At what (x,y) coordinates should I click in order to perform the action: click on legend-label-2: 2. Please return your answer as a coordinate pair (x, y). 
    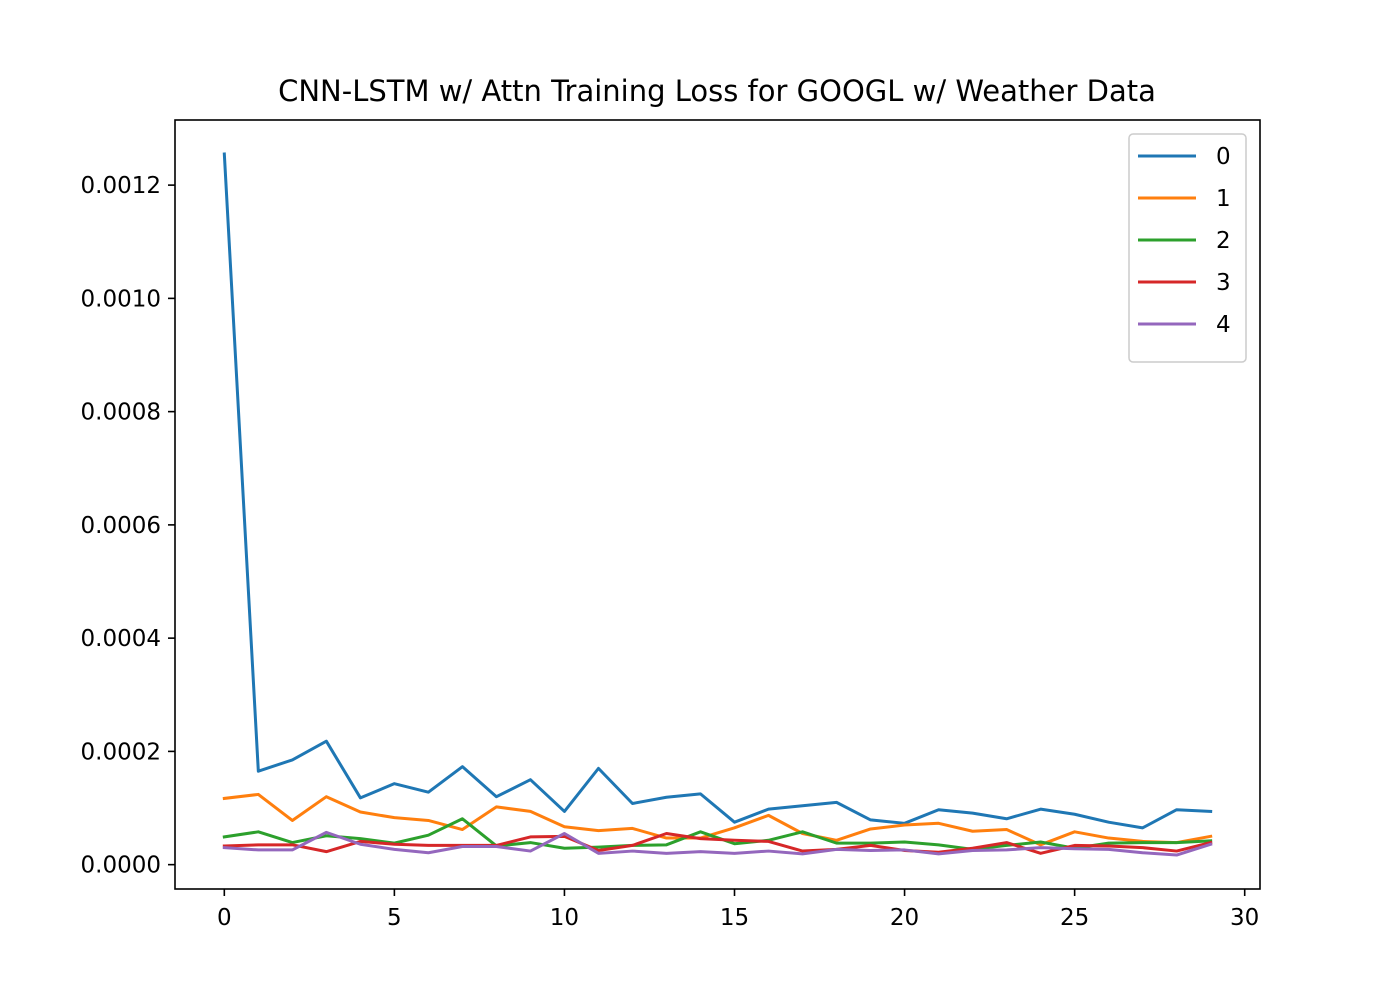
    Looking at the image, I should click on (1223, 241).